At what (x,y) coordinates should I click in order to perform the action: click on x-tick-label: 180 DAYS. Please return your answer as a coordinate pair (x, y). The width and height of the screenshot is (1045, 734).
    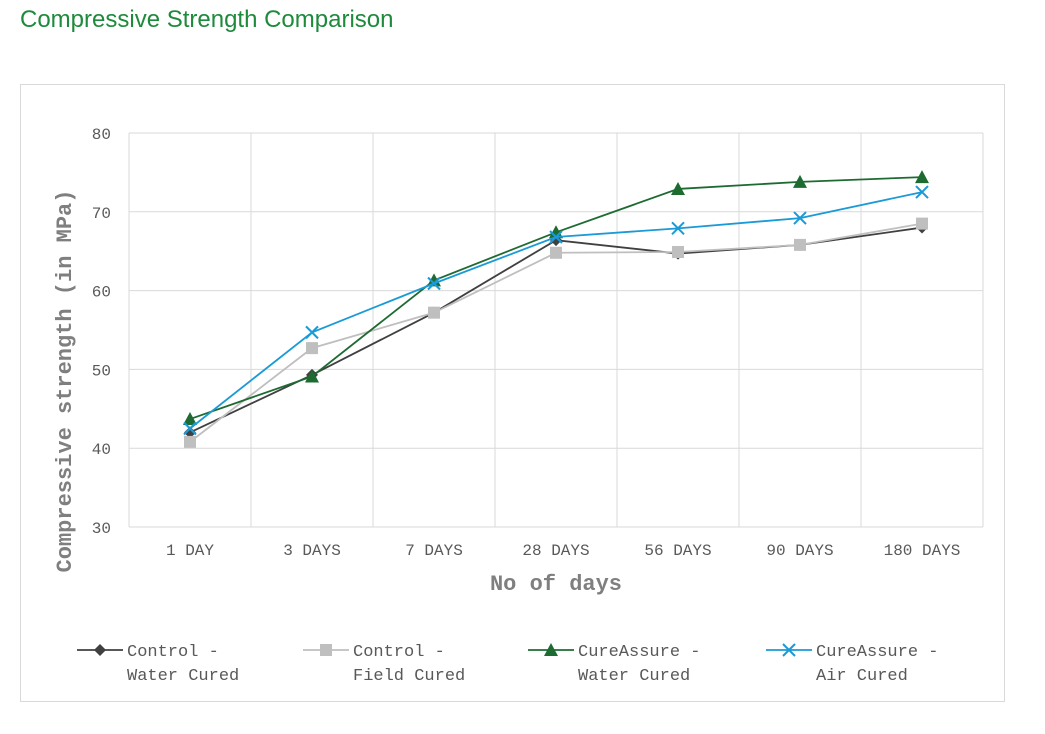
    Looking at the image, I should click on (922, 551).